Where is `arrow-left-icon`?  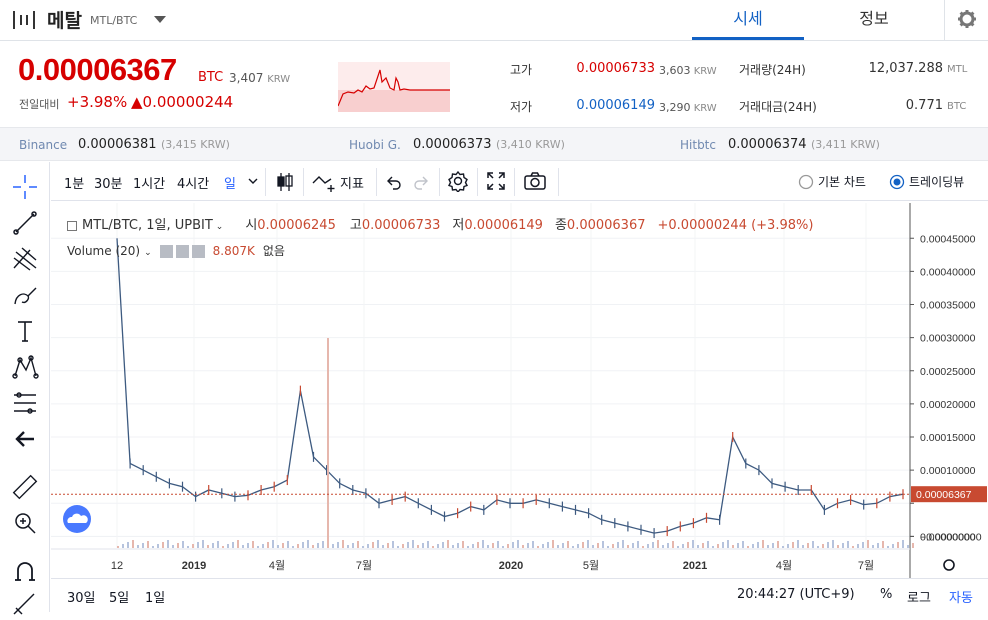
arrow-left-icon is located at coordinates (25, 439).